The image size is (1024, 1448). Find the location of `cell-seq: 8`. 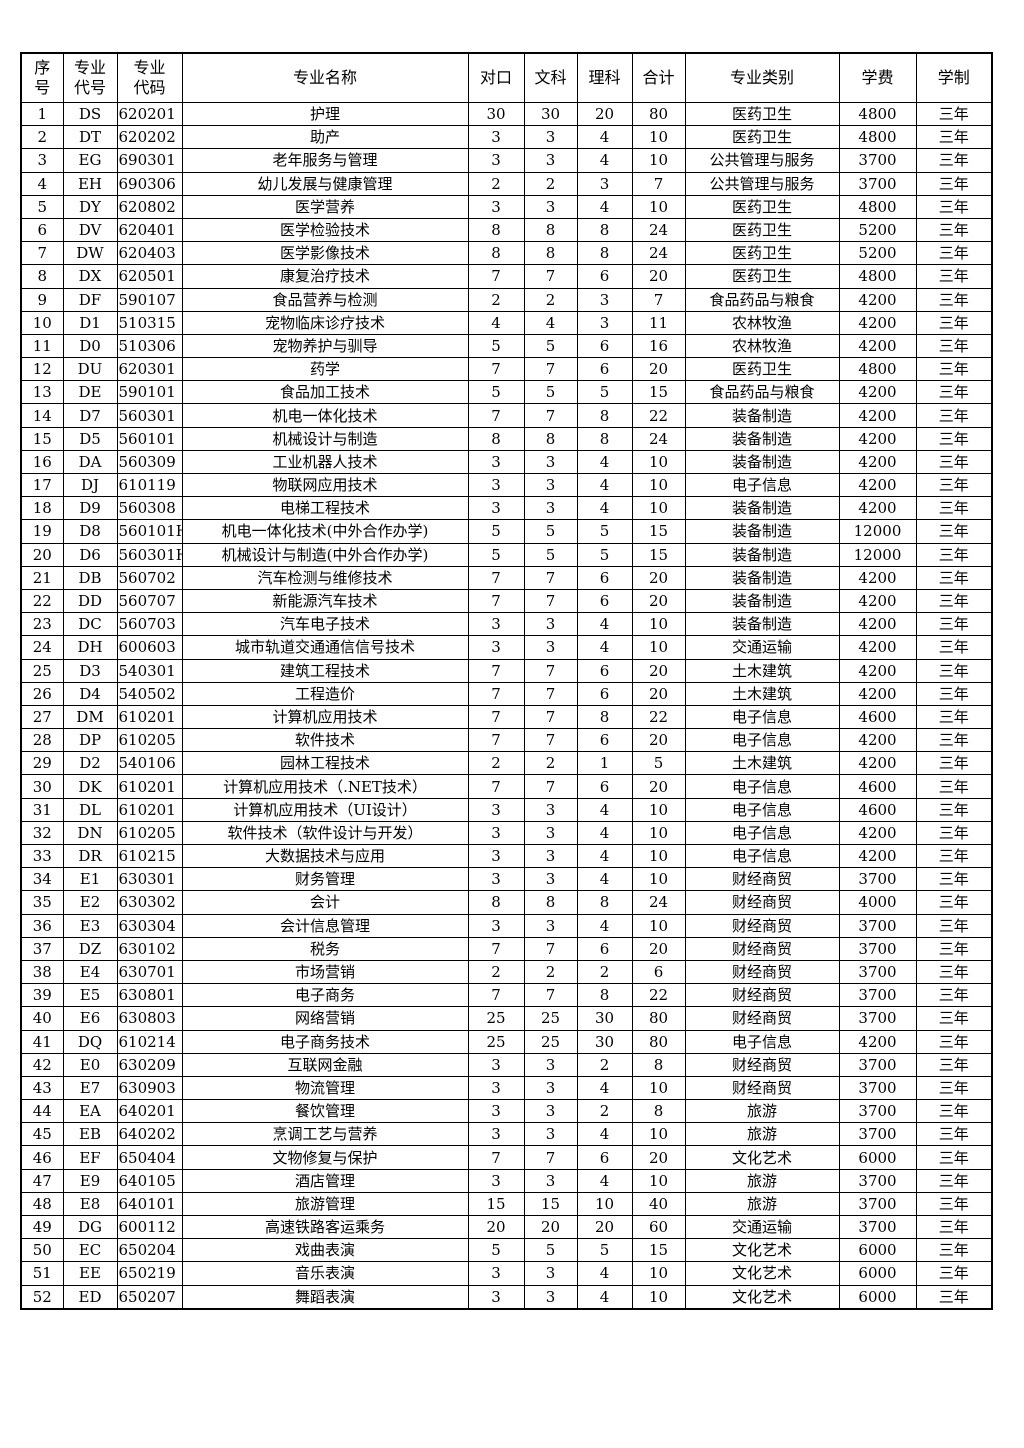

cell-seq: 8 is located at coordinates (42, 276).